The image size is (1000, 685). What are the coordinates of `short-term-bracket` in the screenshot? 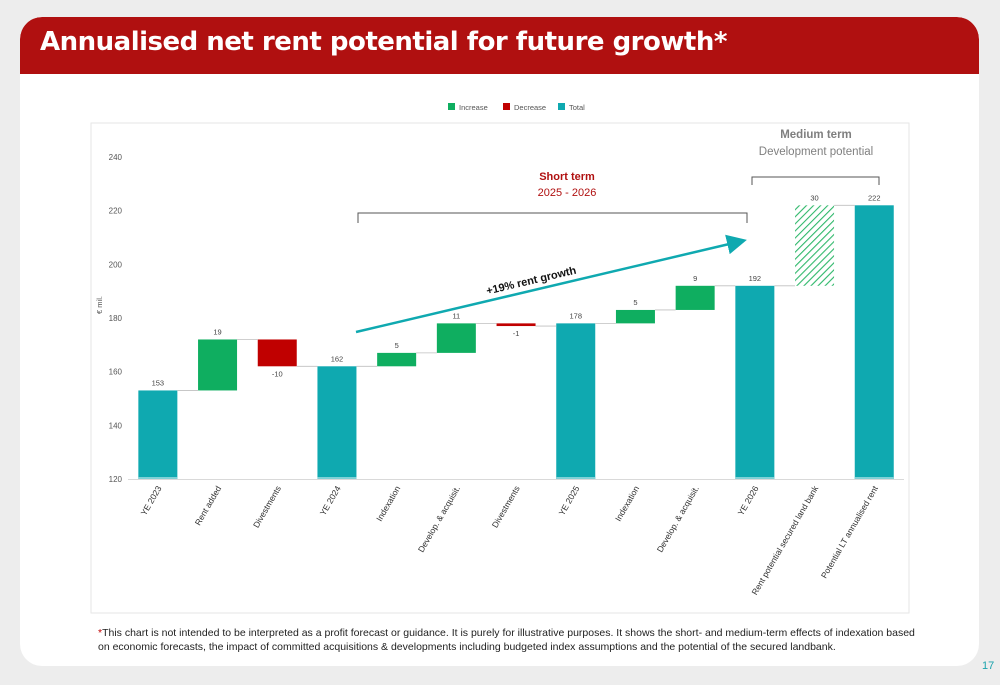 It's located at (552, 217).